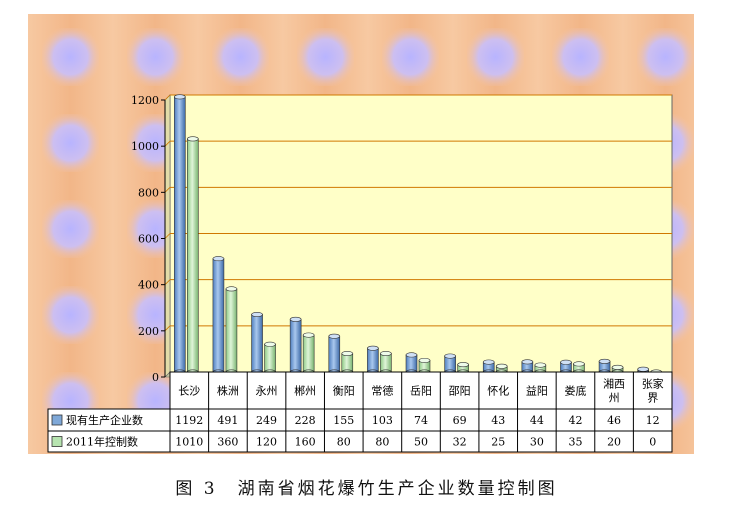 The width and height of the screenshot is (733, 507). I want to click on bar-2-series1-body, so click(218, 315).